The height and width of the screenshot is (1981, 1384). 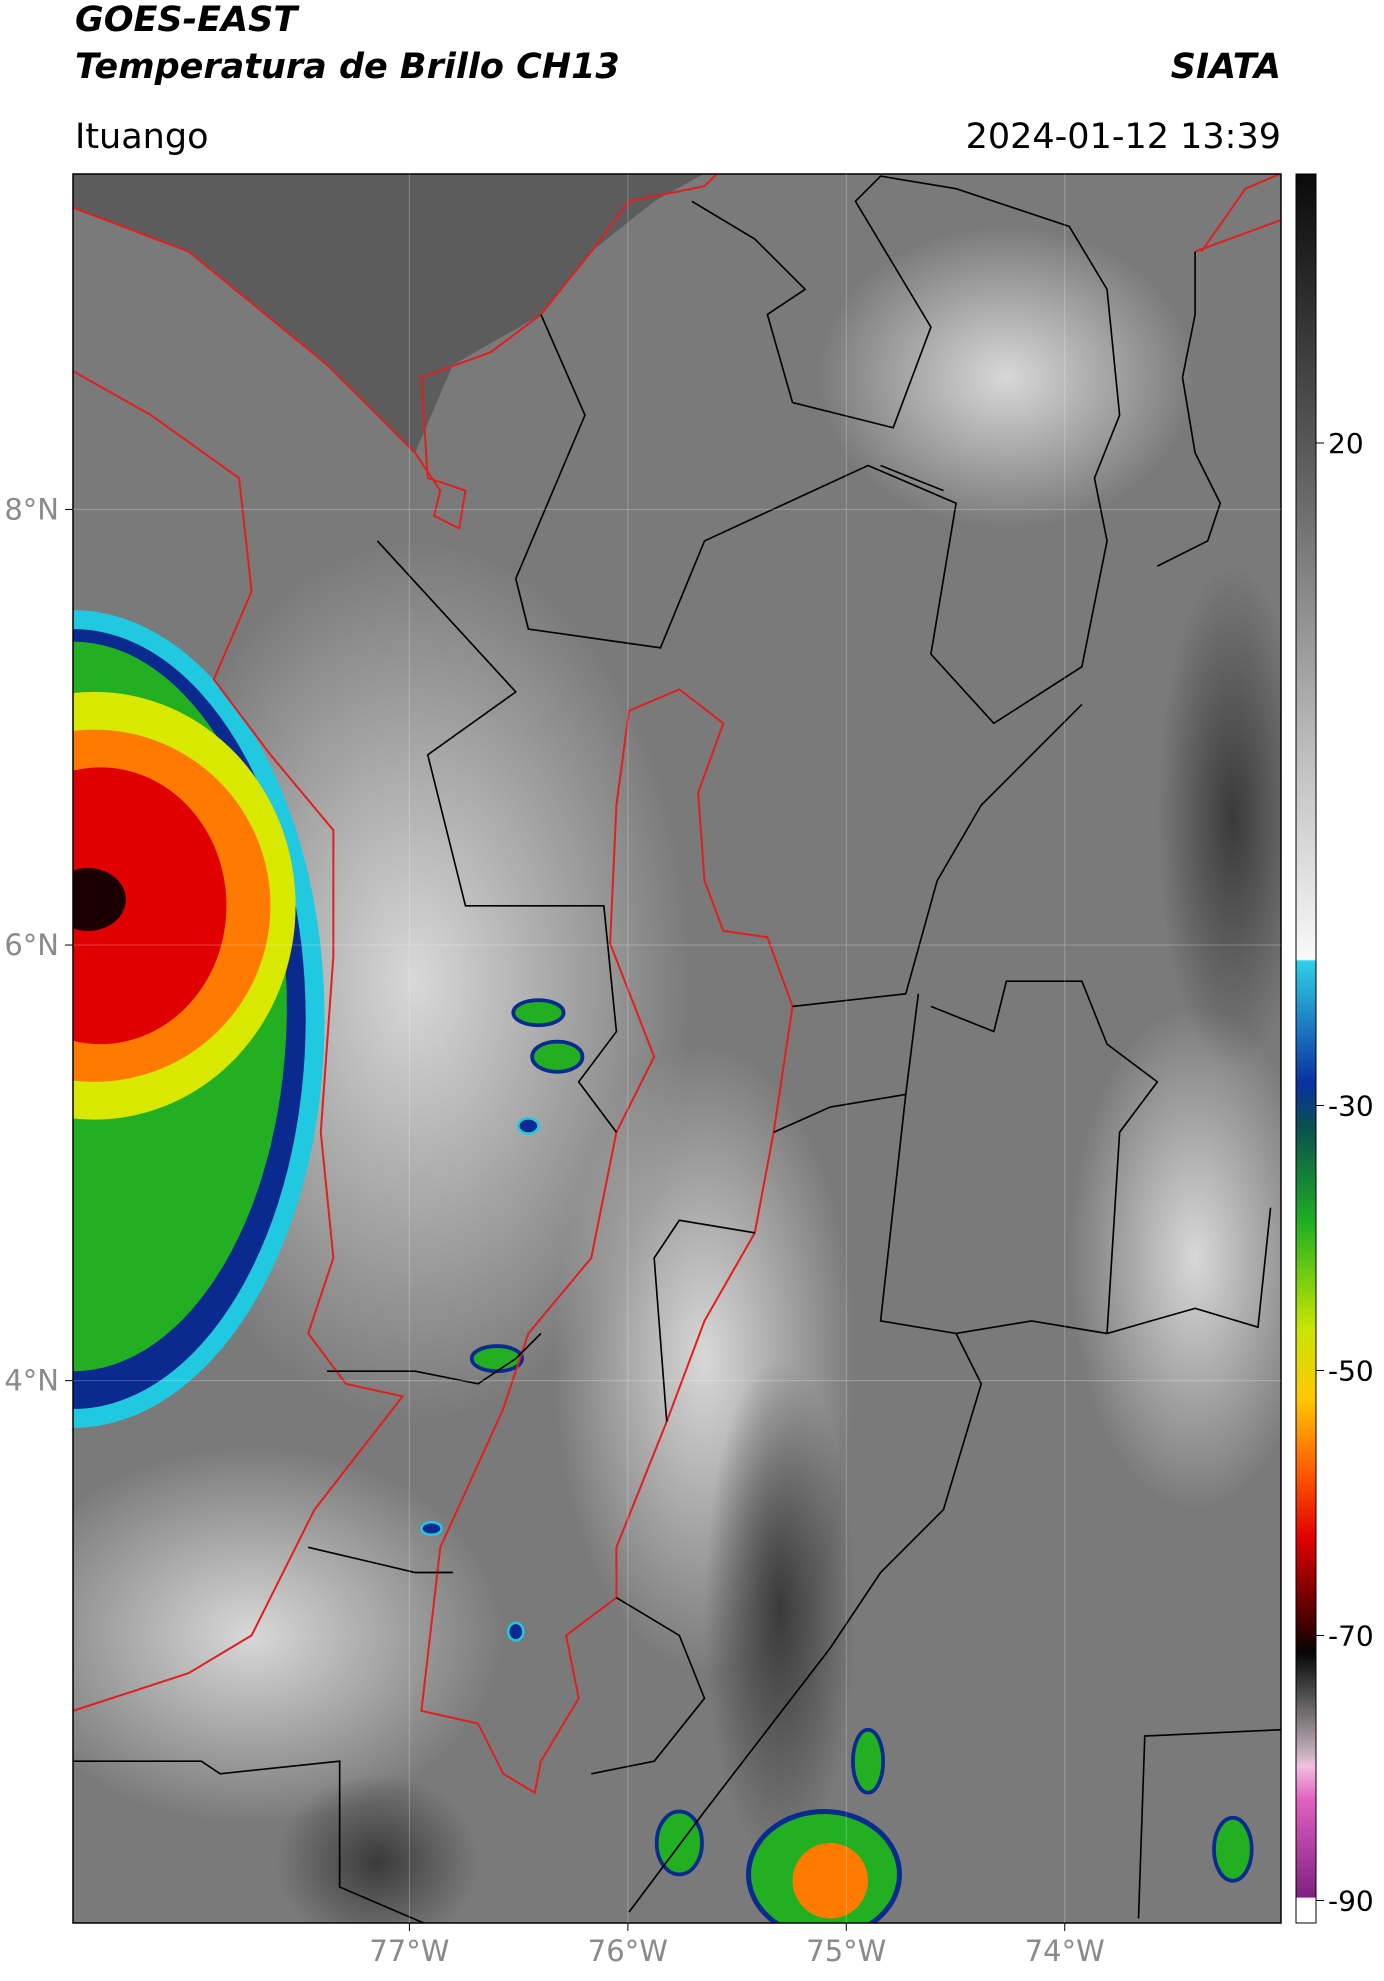 What do you see at coordinates (31, 945) in the screenshot?
I see `y-tick-label: 6°N` at bounding box center [31, 945].